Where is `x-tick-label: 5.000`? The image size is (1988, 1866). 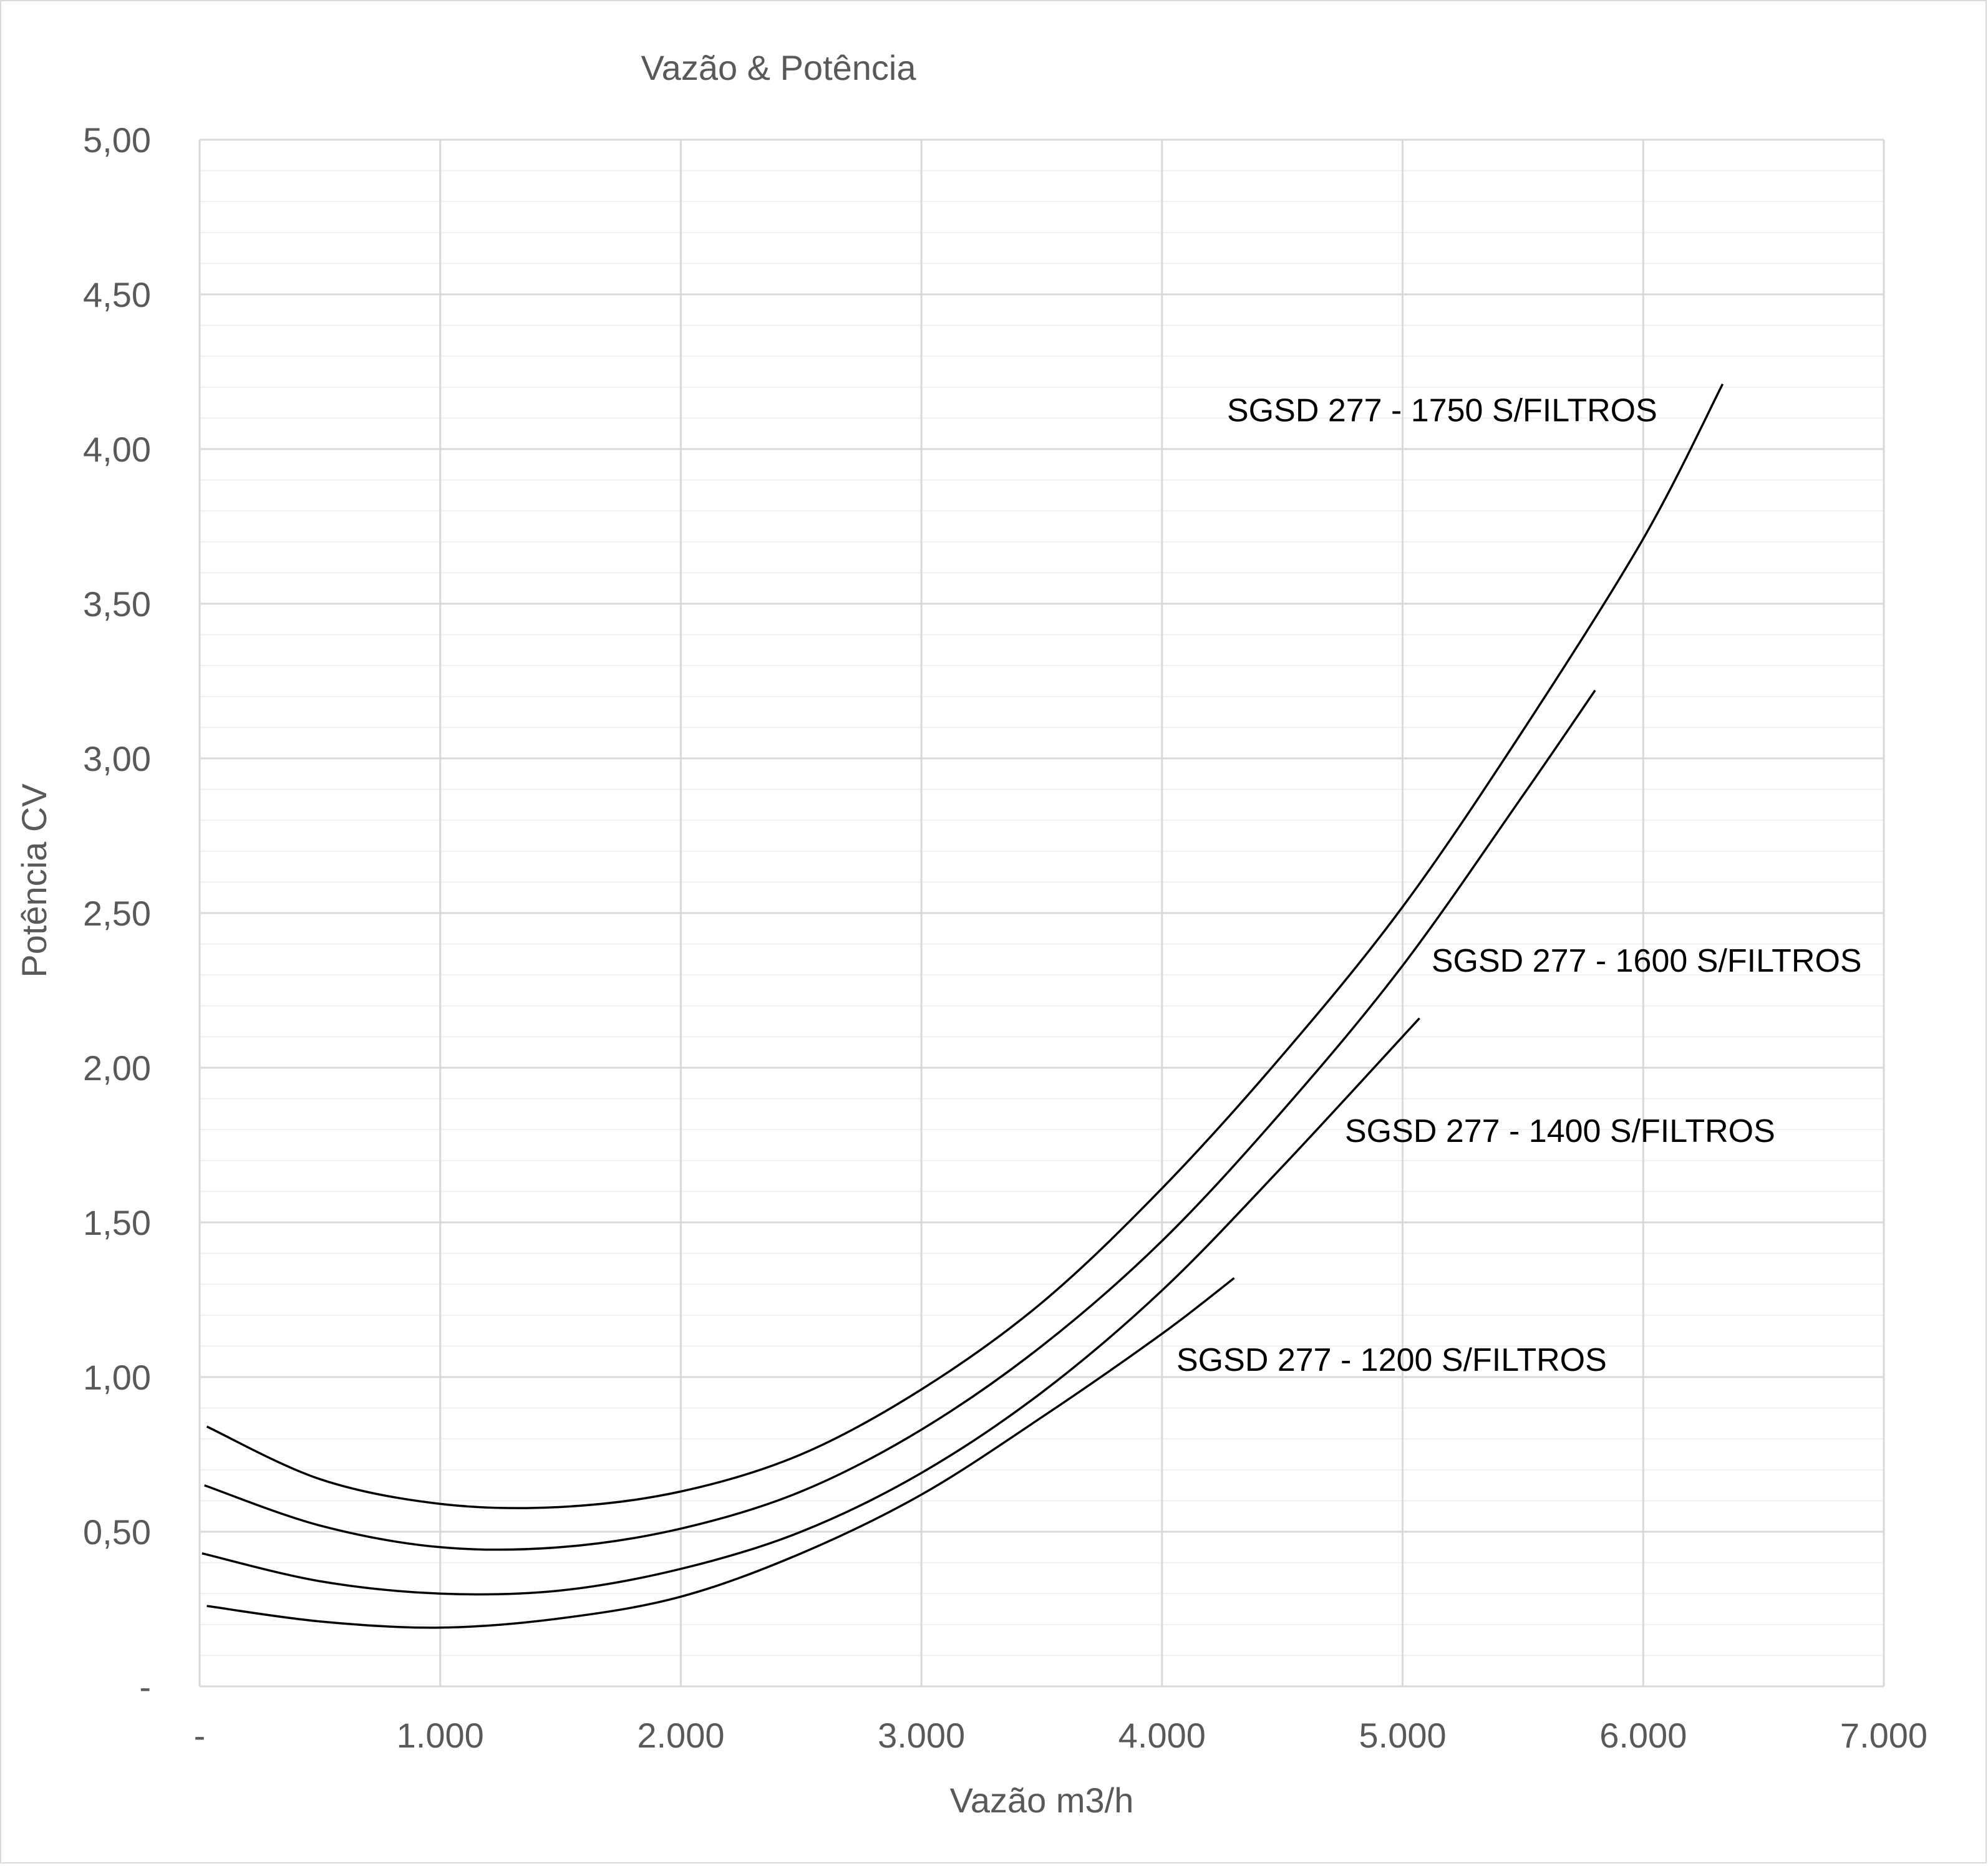 x-tick-label: 5.000 is located at coordinates (1403, 1735).